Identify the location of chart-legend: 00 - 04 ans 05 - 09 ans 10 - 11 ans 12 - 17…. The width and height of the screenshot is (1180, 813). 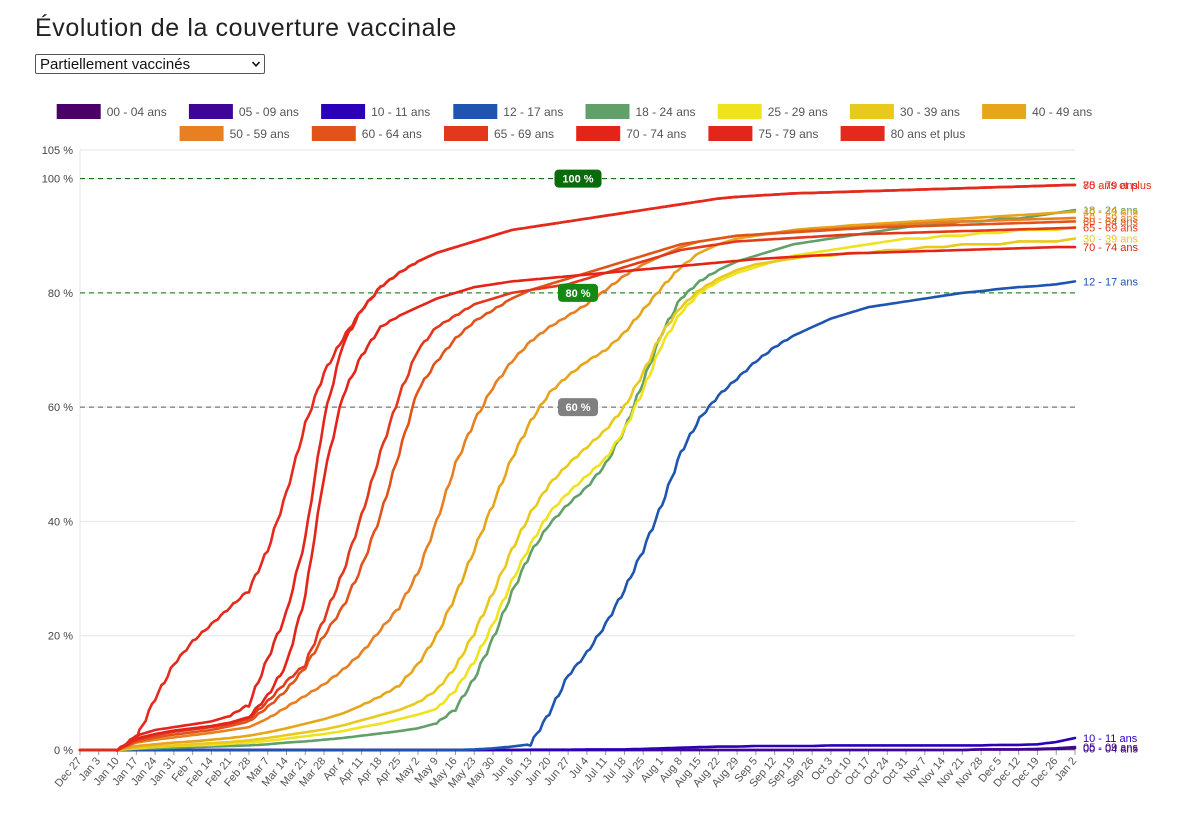
(574, 122).